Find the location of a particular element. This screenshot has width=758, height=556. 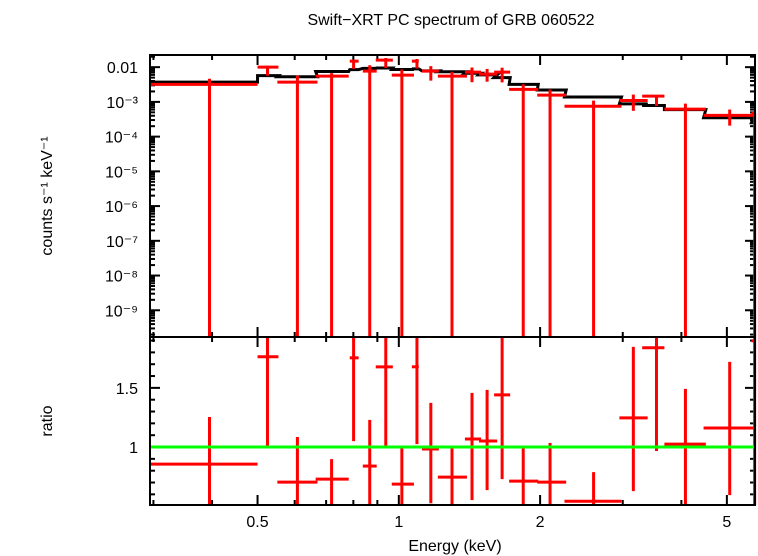

y-tick-label-spectrum: 10⁻³ is located at coordinates (122, 103).